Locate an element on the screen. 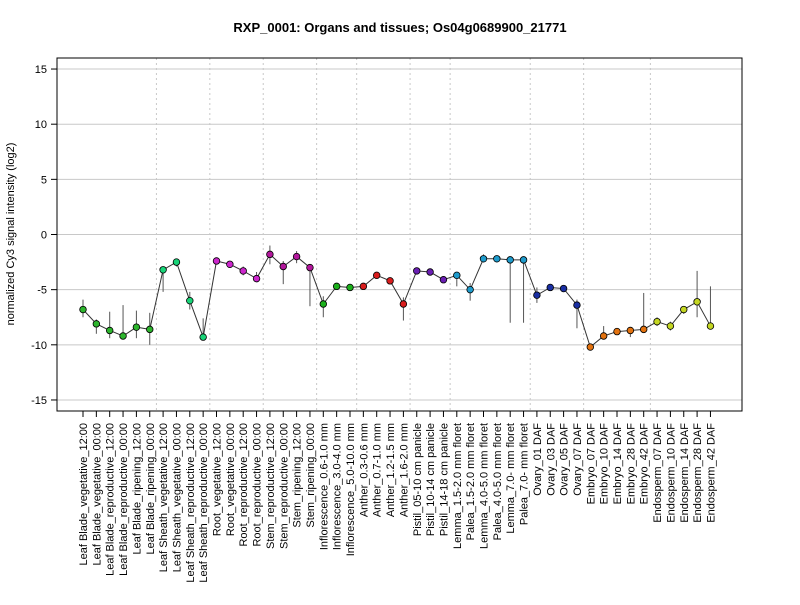 The width and height of the screenshot is (800, 605). x-tick-label: Endosperm_10 DAF is located at coordinates (671, 473).